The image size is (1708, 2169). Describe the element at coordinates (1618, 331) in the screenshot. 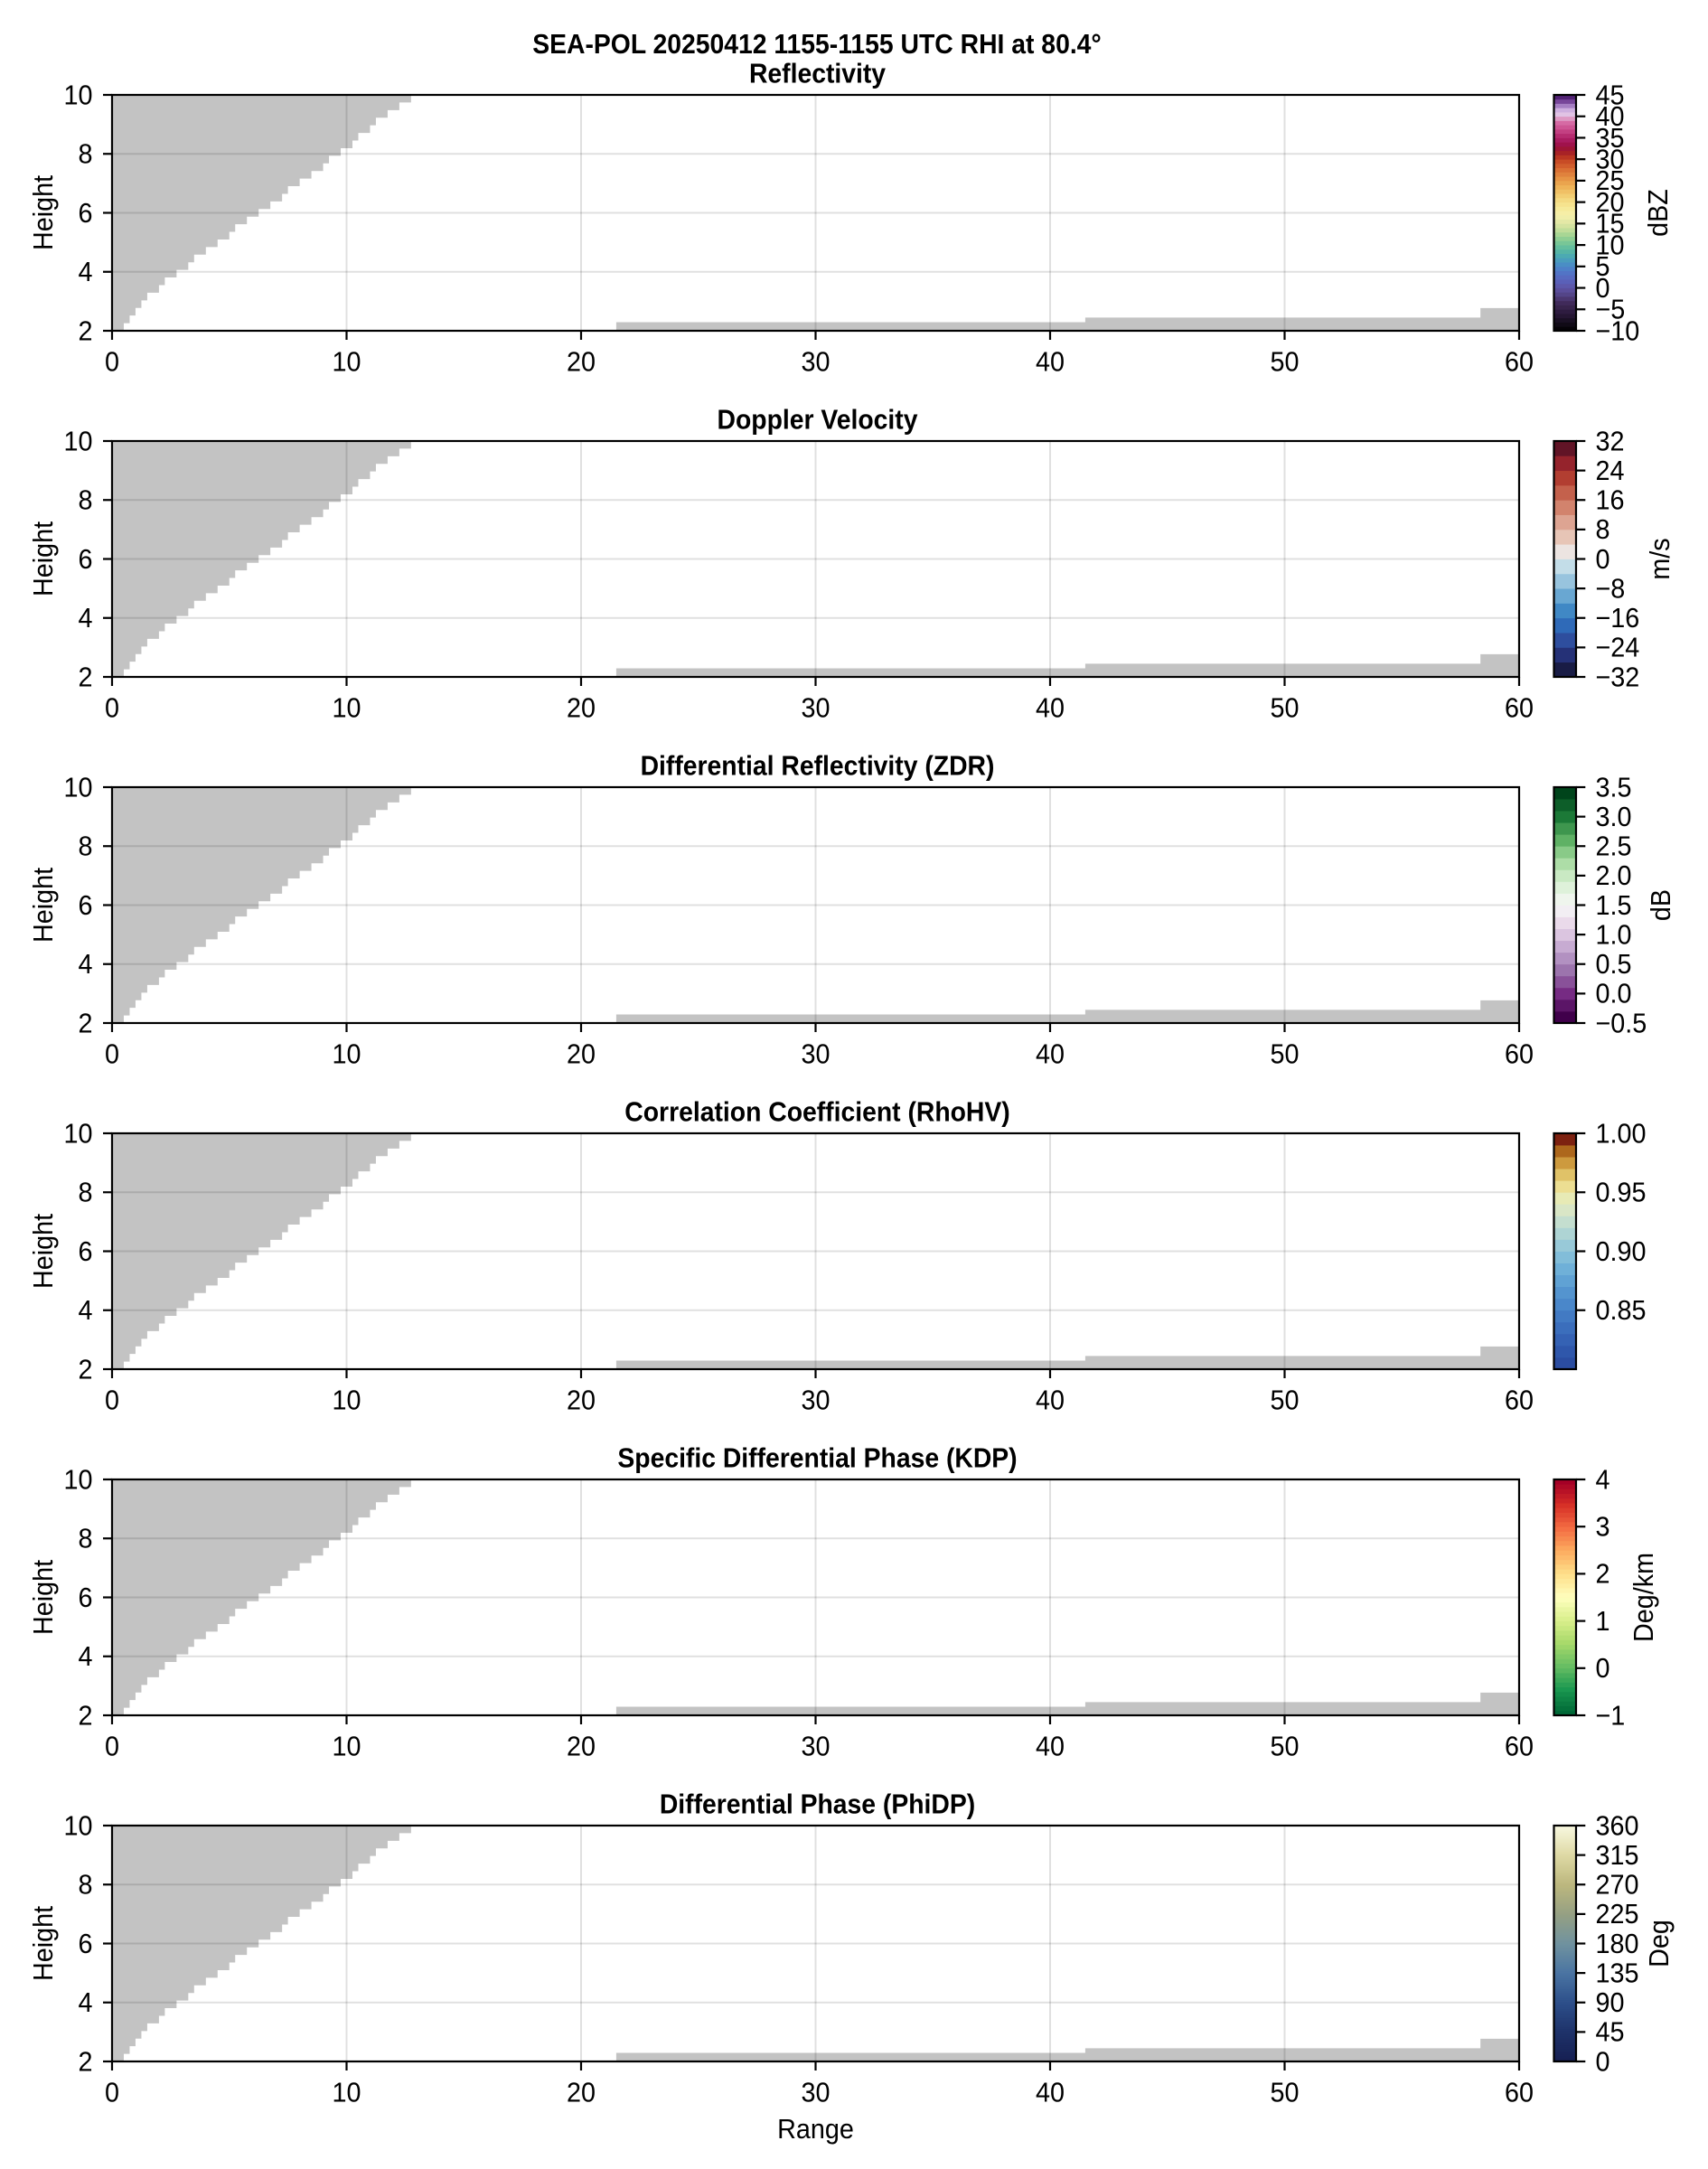

I see `svg-text: −10` at that location.